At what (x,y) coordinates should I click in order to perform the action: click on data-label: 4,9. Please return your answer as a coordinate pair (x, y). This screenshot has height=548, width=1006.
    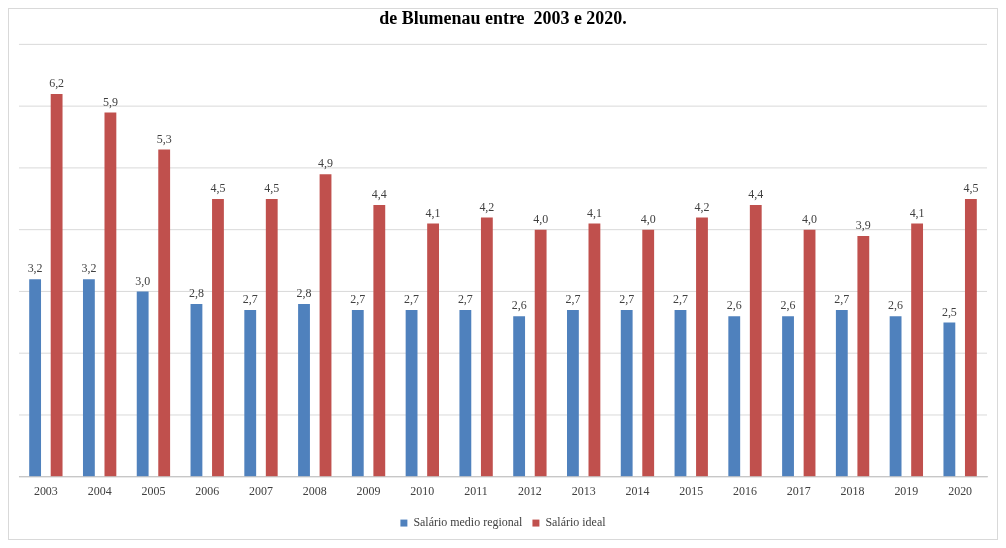
    Looking at the image, I should click on (326, 163).